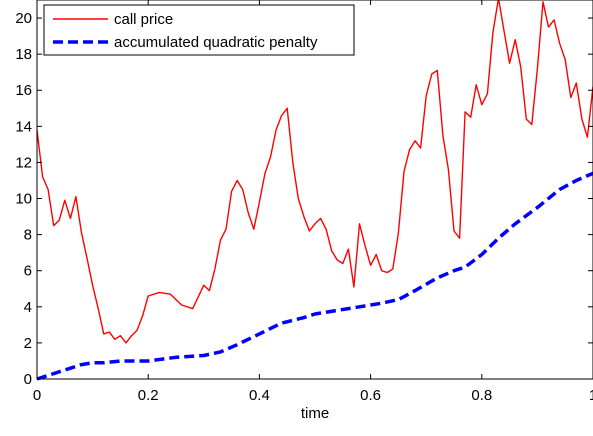 This screenshot has height=436, width=593. Describe the element at coordinates (148, 395) in the screenshot. I see `x-tick-label: 0.2` at that location.